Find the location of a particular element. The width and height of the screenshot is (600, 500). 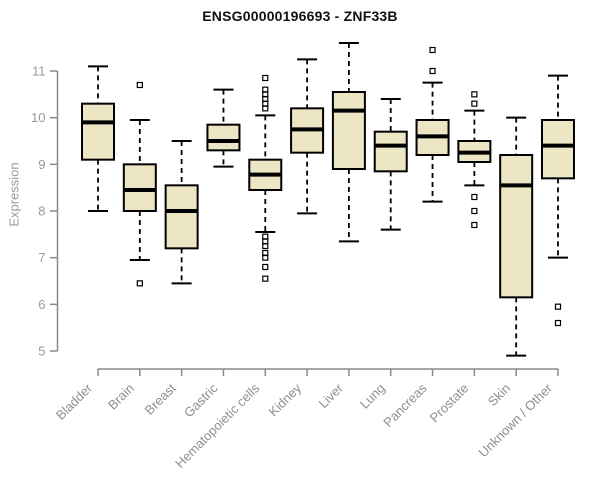

x-tick-label-liver: Liver is located at coordinates (330, 395).